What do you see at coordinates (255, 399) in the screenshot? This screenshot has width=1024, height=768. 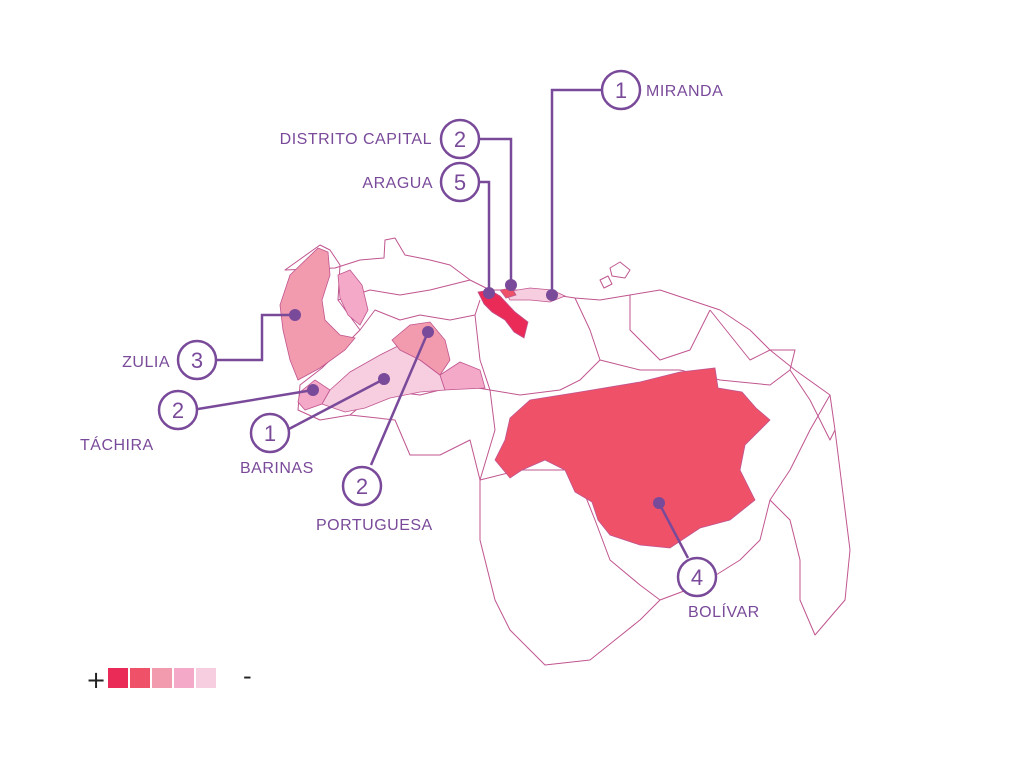 I see `line-tachira` at bounding box center [255, 399].